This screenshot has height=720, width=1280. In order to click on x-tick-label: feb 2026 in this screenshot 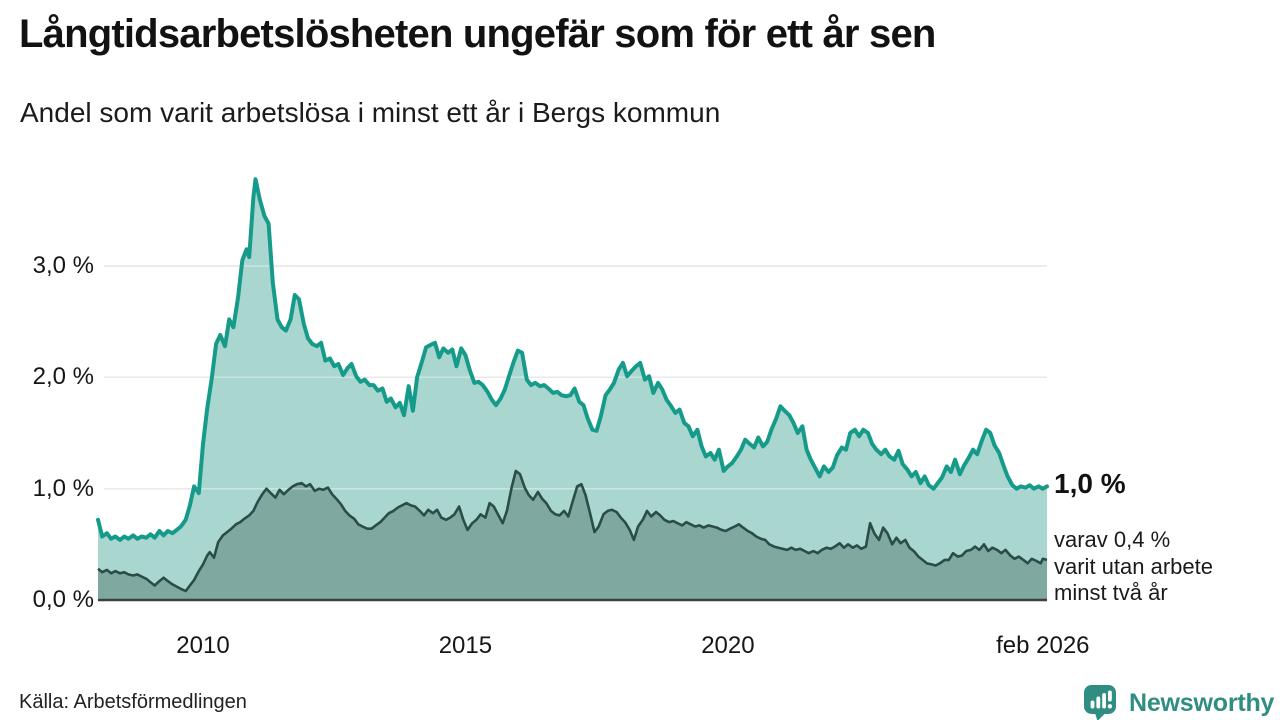, I will do `click(1043, 645)`.